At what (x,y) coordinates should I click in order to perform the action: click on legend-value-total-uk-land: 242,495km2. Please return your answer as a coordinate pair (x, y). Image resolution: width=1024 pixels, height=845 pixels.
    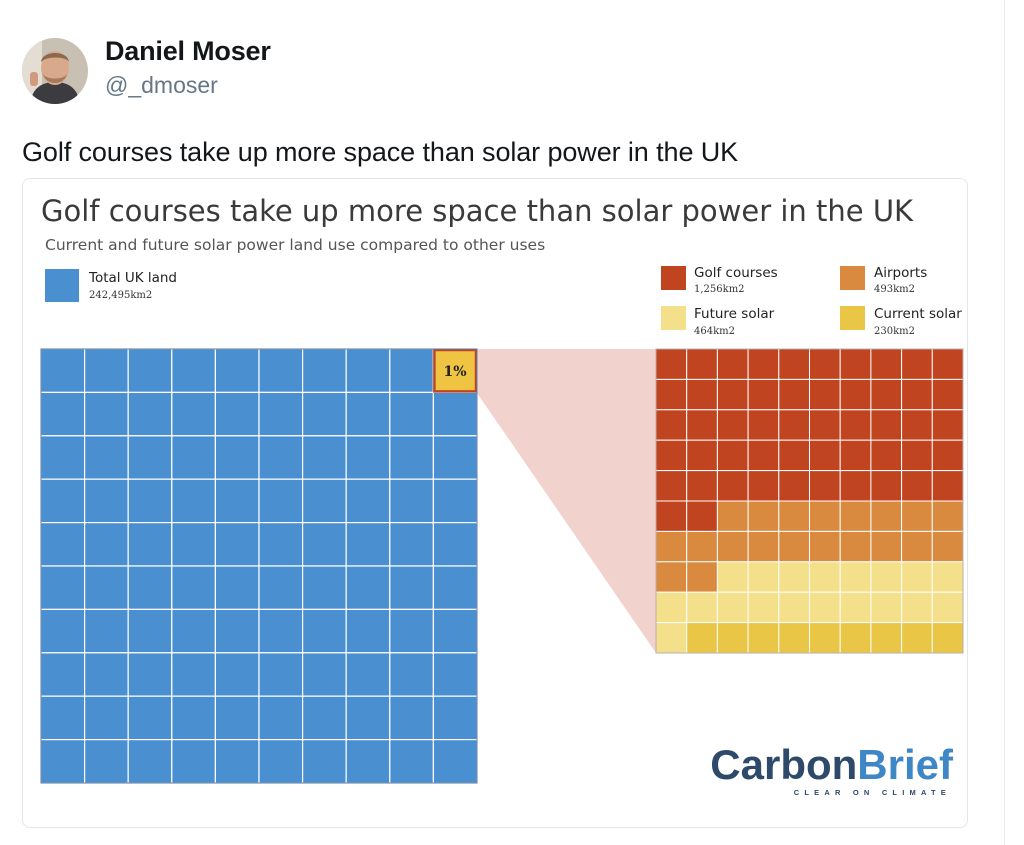
    Looking at the image, I should click on (120, 295).